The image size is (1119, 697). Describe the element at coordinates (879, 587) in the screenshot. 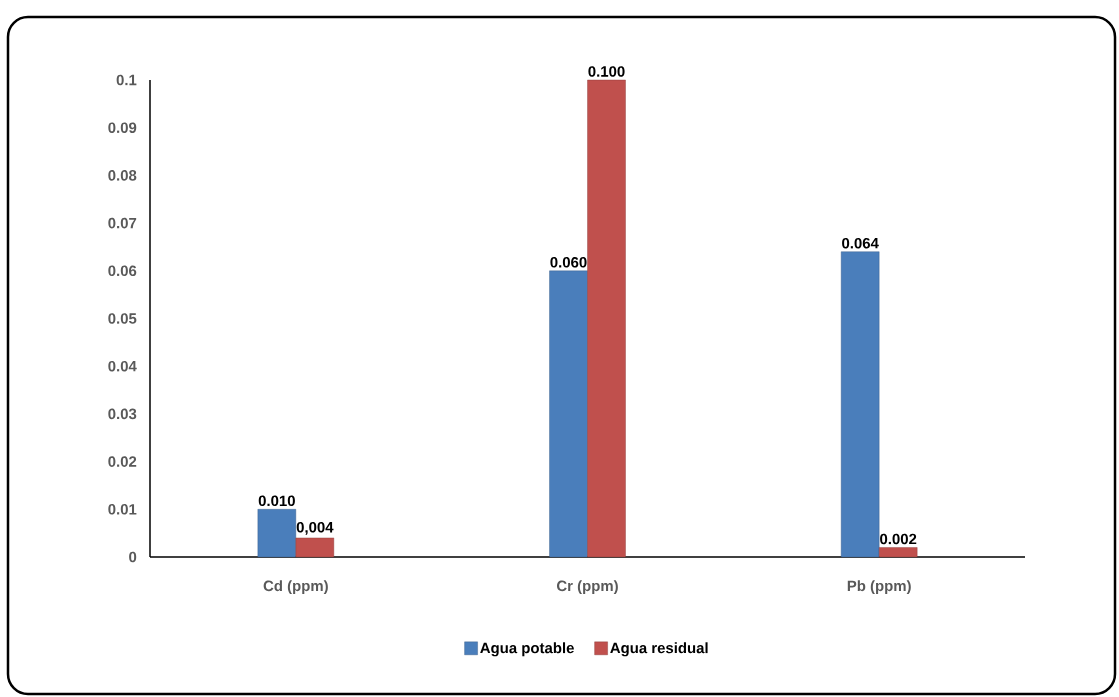

I see `x-tick-label: Pb (ppm)` at that location.